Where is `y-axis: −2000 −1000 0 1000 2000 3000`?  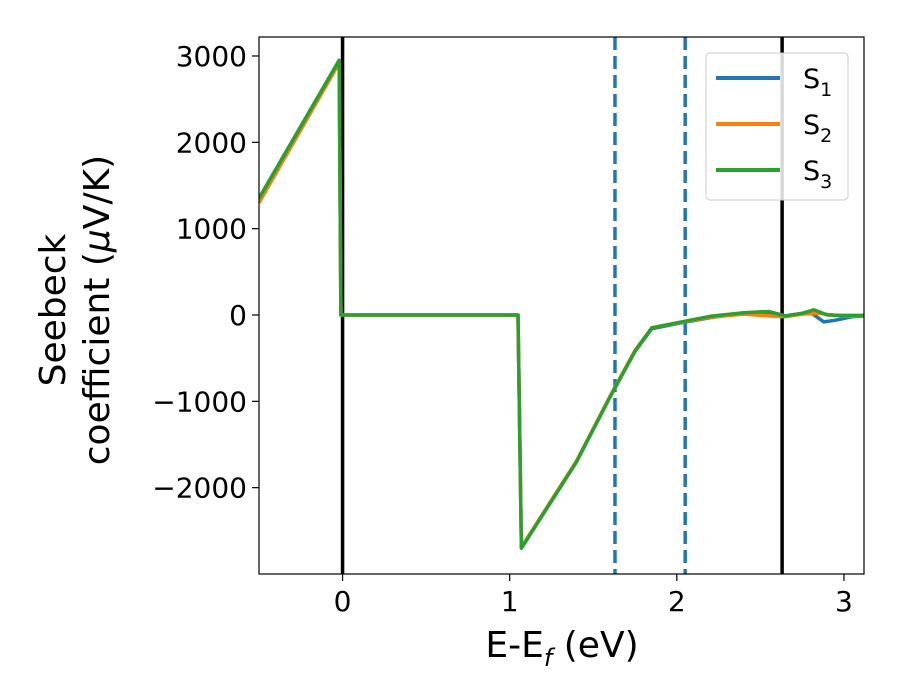
y-axis: −2000 −1000 0 1000 2000 3000 is located at coordinates (205, 272).